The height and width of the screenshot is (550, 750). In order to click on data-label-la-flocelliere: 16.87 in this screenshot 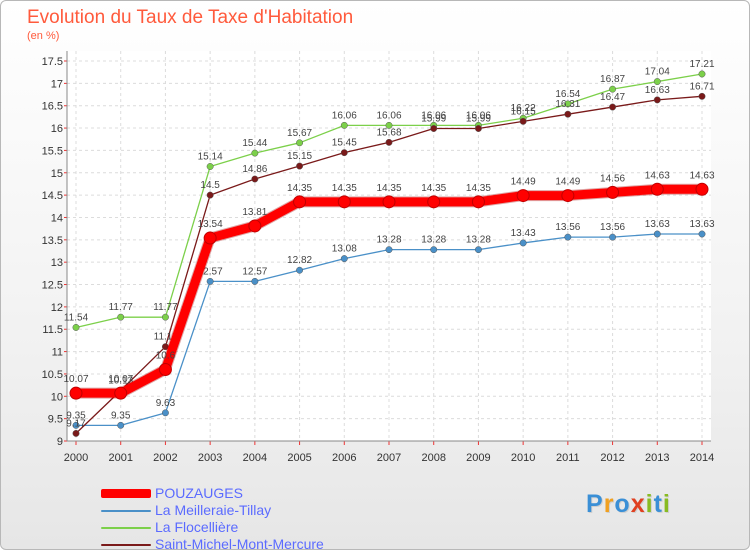, I will do `click(612, 79)`.